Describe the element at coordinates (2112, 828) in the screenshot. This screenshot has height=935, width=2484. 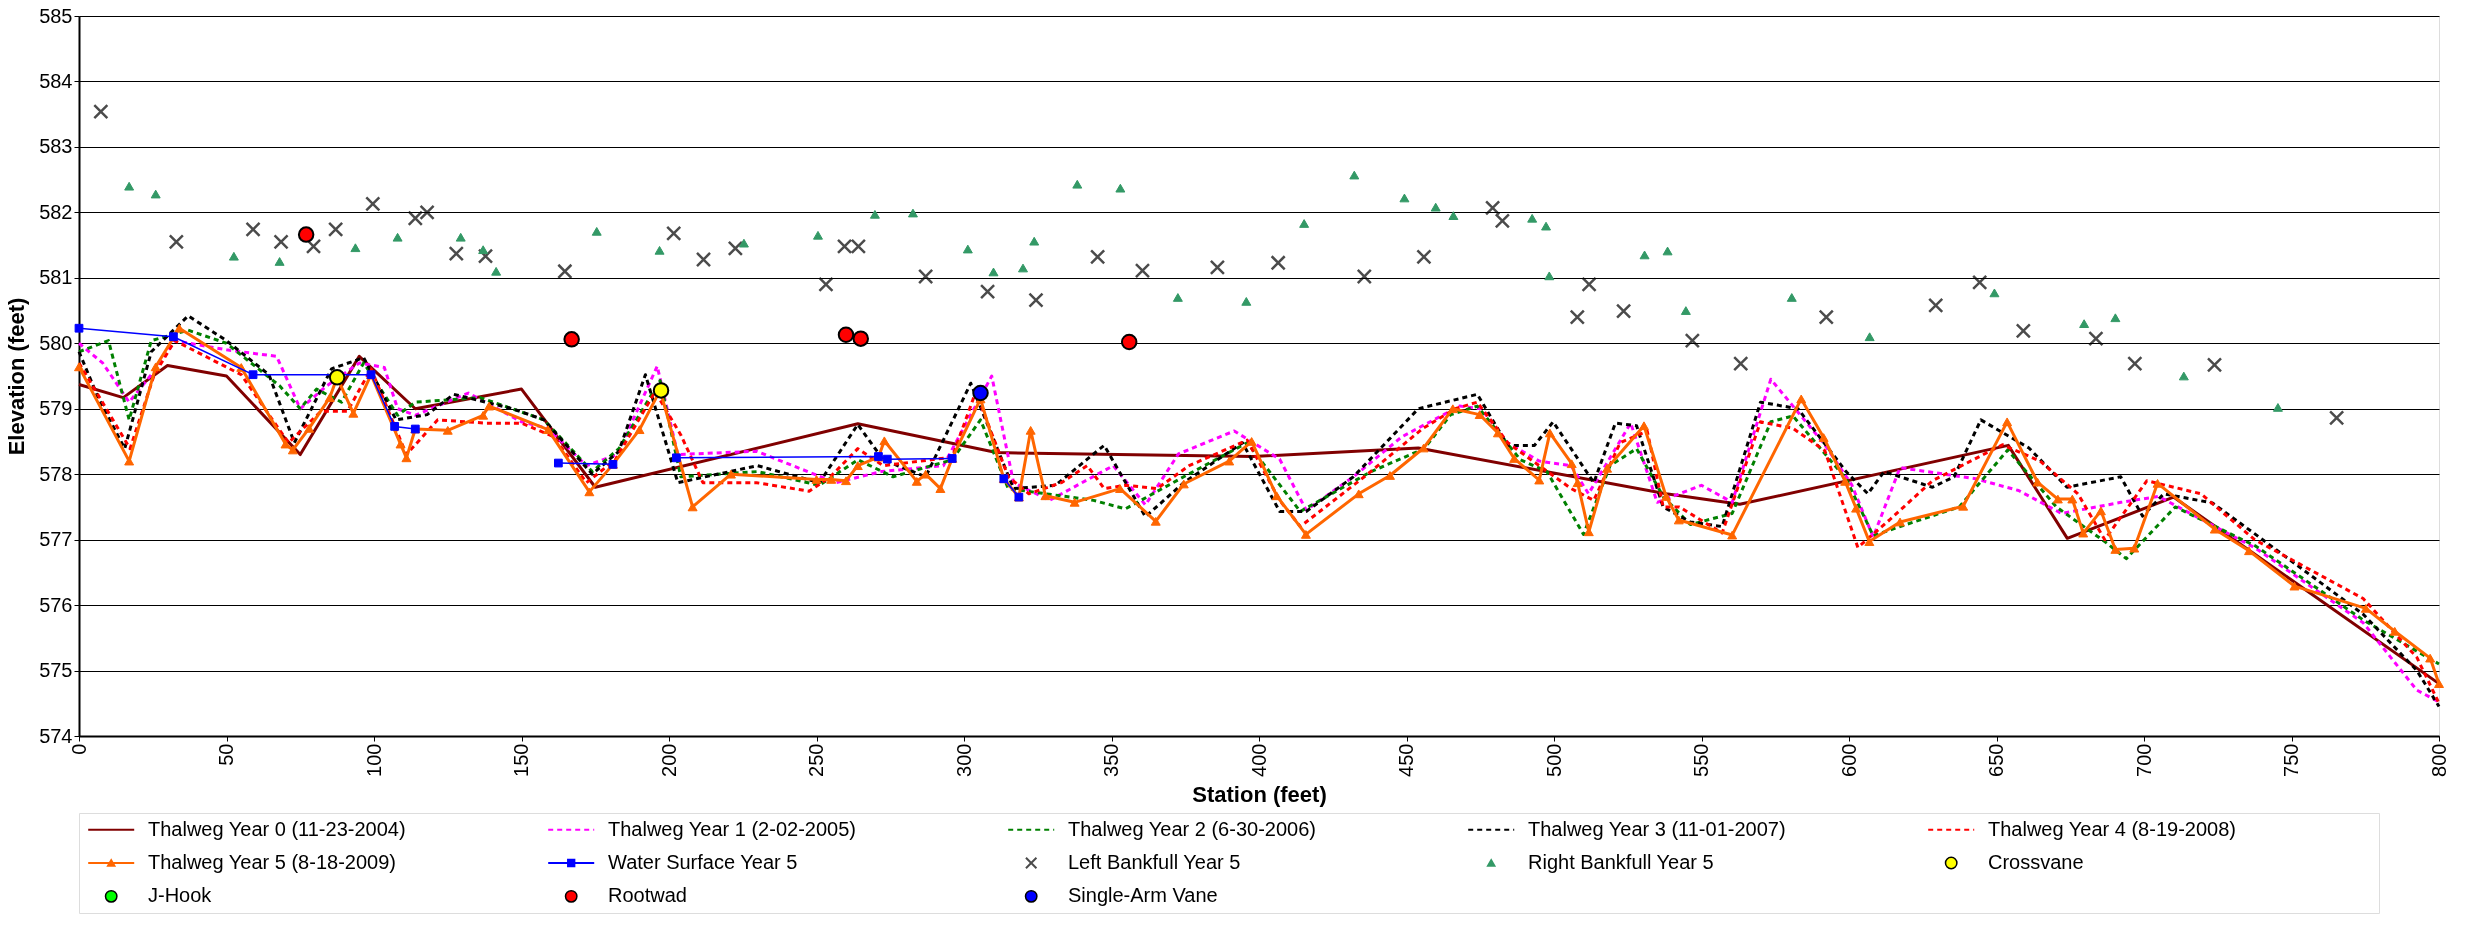
I see `legend-label: Thalweg Year 4 (8-19-2008)` at that location.